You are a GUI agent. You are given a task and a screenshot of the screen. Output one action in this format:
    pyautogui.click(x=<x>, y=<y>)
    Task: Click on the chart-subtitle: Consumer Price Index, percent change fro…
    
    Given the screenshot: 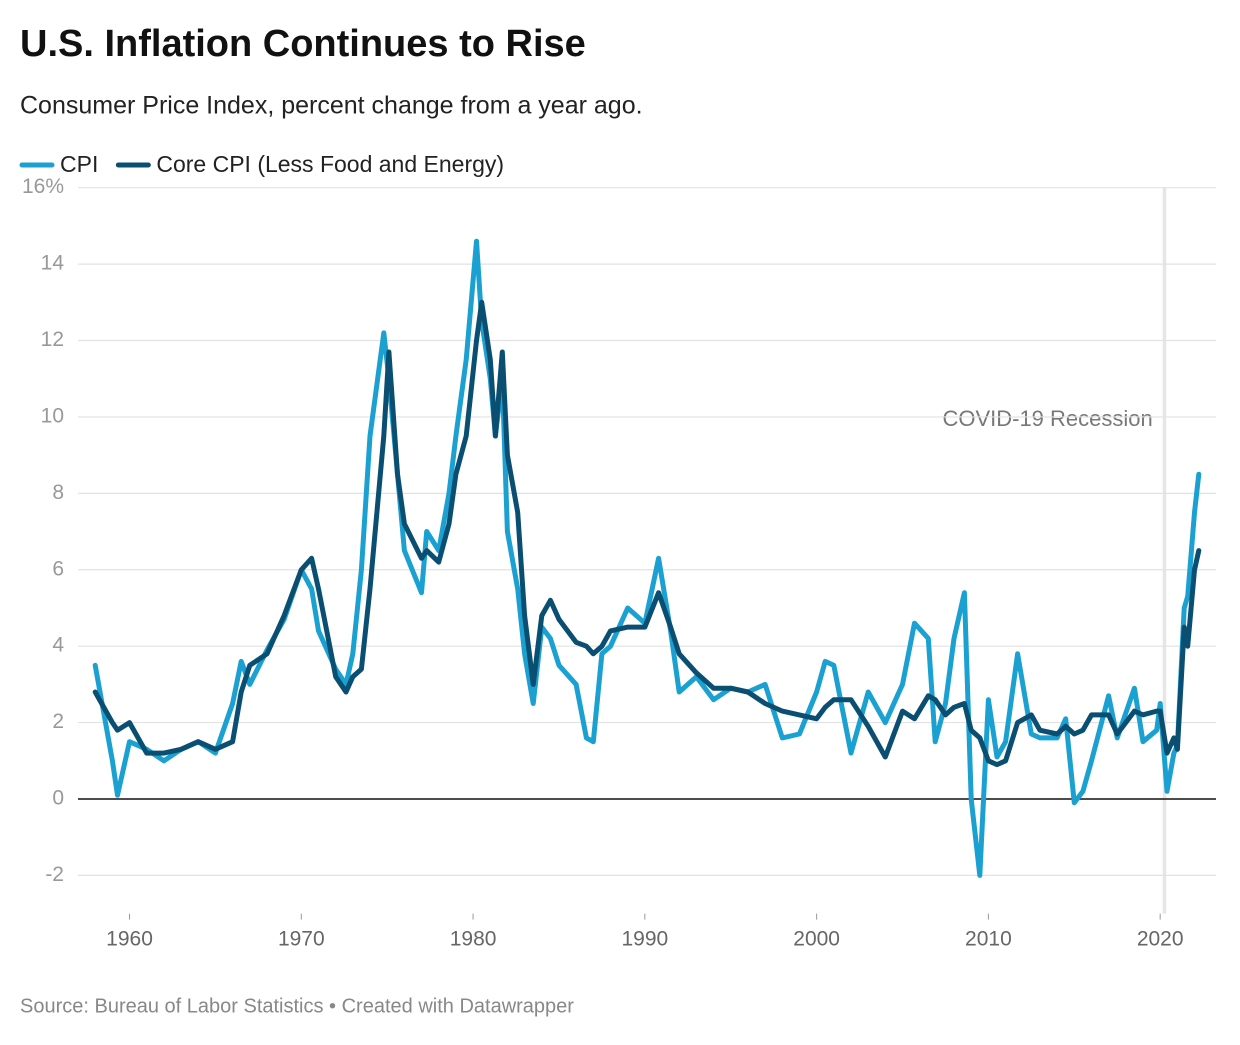 What is the action you would take?
    pyautogui.click(x=331, y=106)
    